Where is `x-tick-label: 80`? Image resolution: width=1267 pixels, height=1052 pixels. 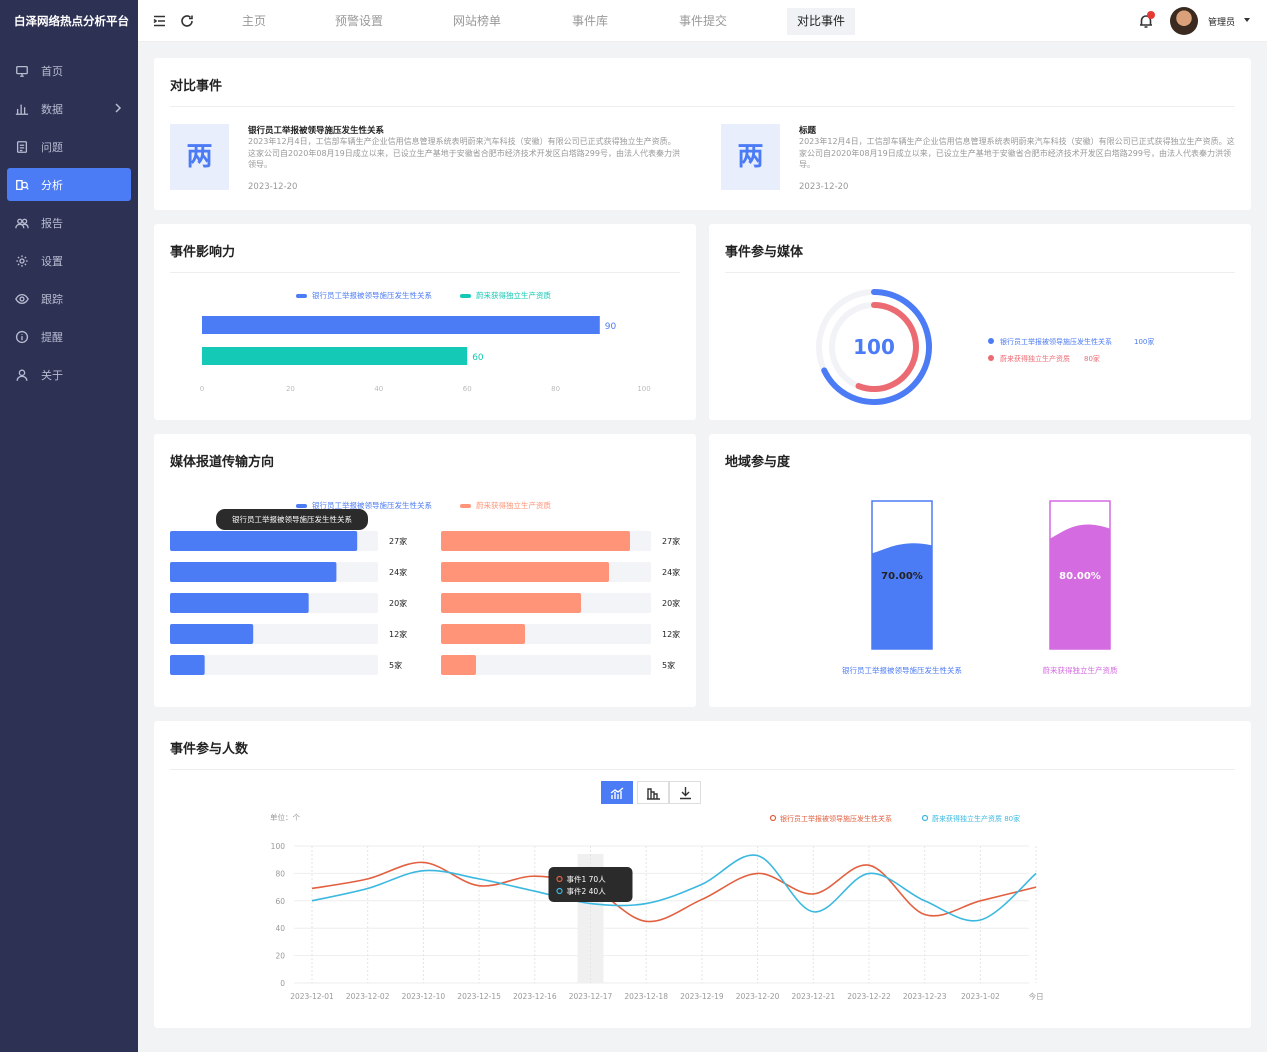 x-tick-label: 80 is located at coordinates (555, 389).